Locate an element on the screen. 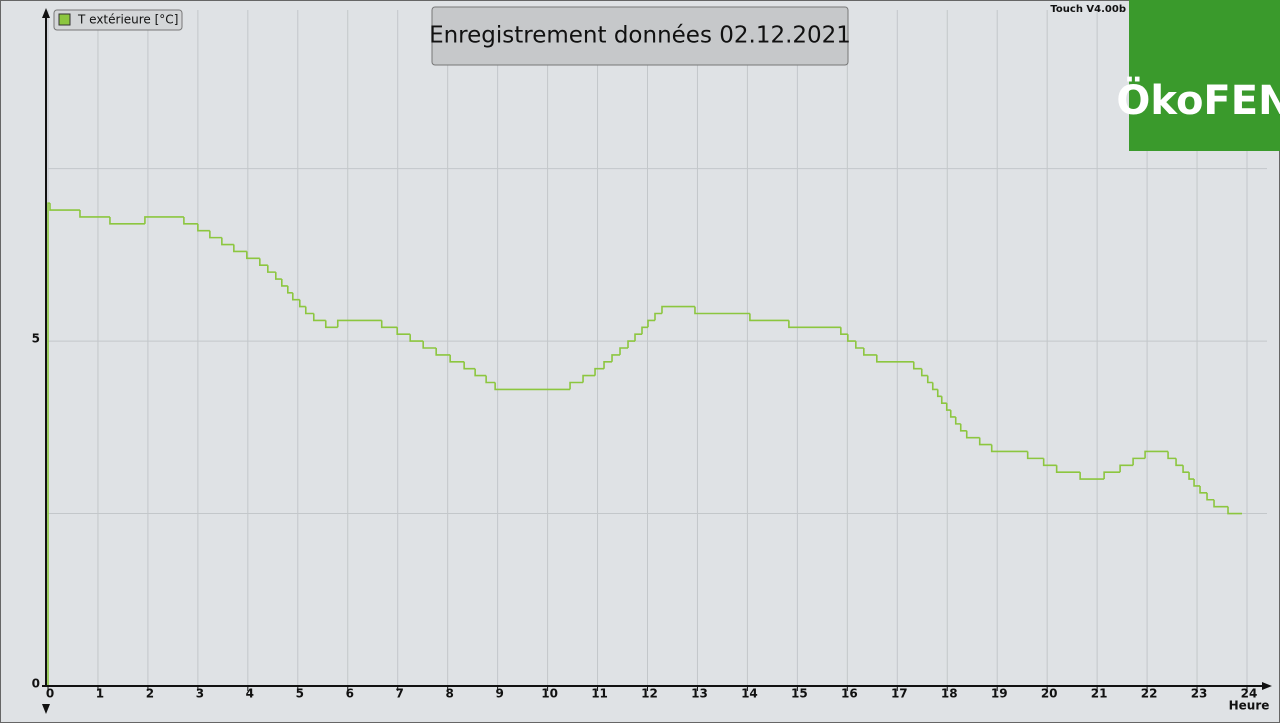  x-tick-label: 20 is located at coordinates (1049, 694).